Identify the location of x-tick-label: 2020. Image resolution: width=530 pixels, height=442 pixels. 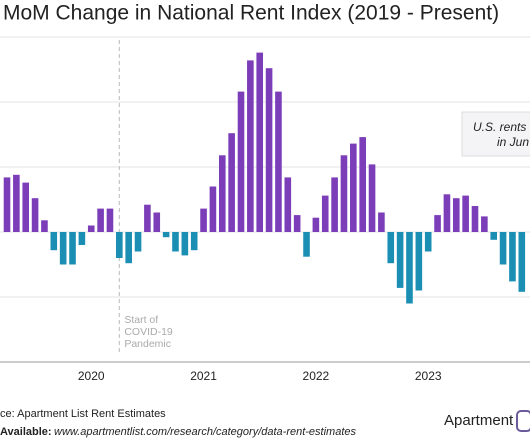
(91, 376).